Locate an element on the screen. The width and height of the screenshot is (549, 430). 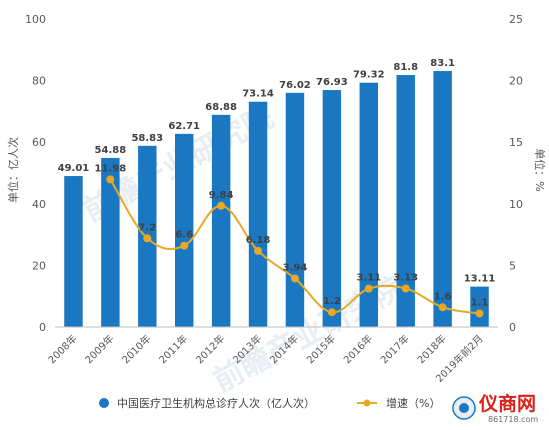
growth-data-label: 1.2 is located at coordinates (332, 301).